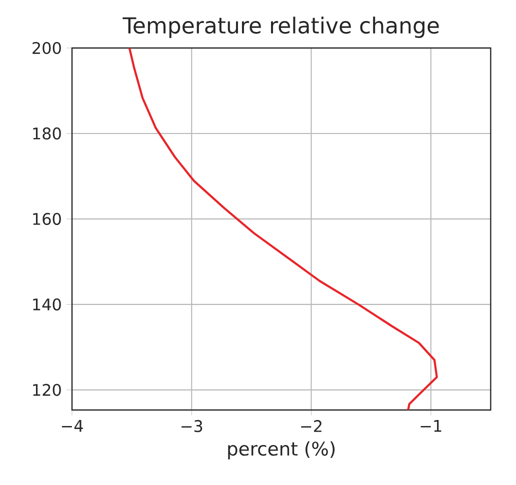 This screenshot has width=516, height=485. Describe the element at coordinates (431, 426) in the screenshot. I see `x-tick-label: −1` at that location.